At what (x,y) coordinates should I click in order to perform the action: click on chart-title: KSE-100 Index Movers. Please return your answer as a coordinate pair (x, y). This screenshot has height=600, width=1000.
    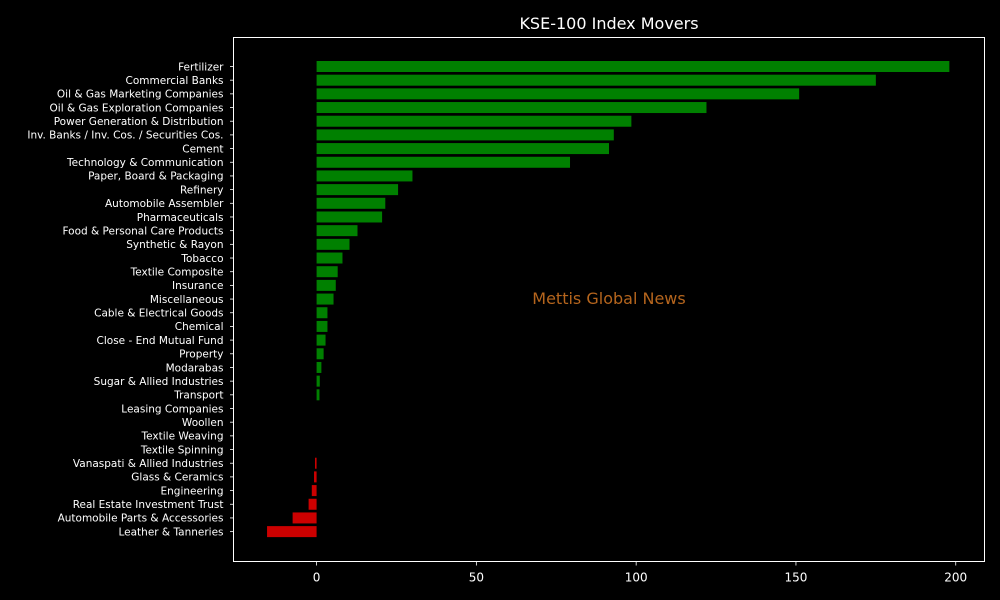
    Looking at the image, I should click on (608, 23).